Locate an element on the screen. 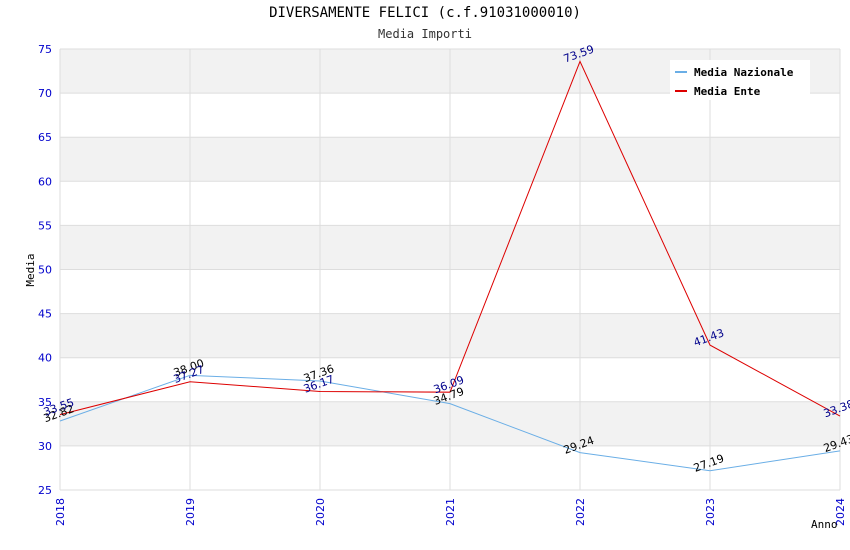  legend: Media Nazionale Media Ente is located at coordinates (740, 80).